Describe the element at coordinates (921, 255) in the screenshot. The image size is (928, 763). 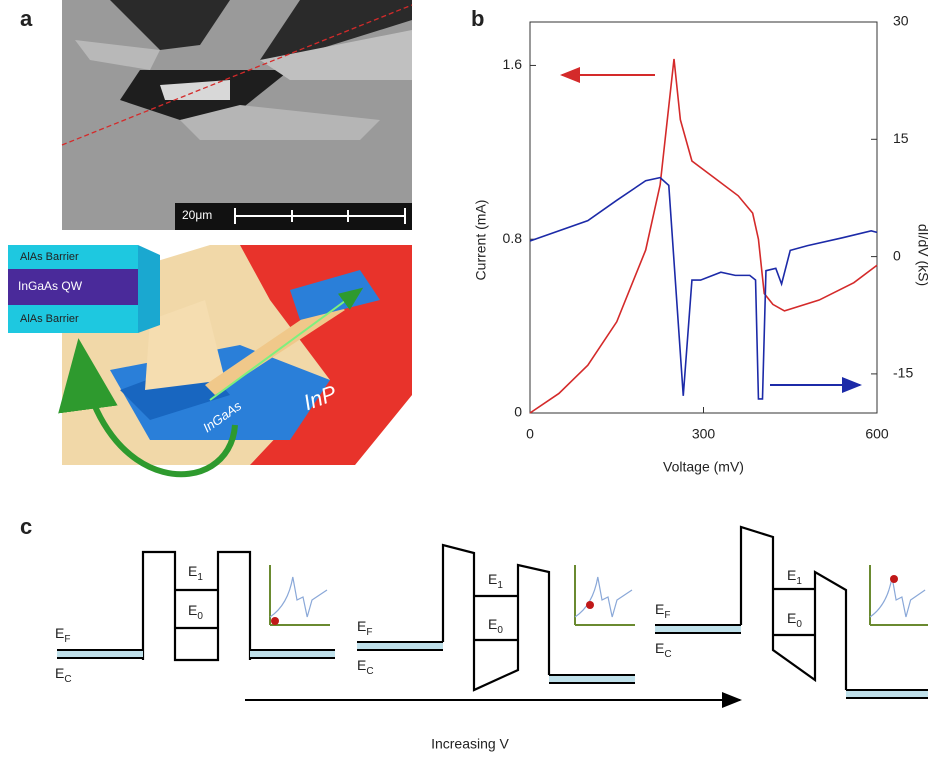
I see `y2-axis-label: dI/dV (kS)` at that location.